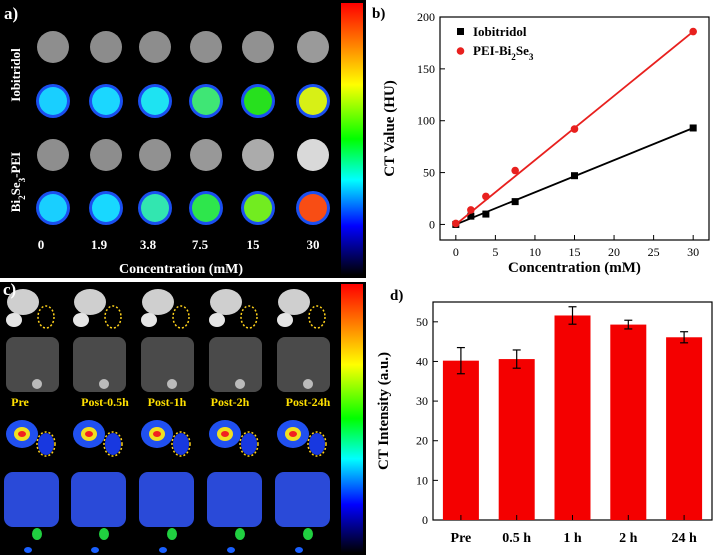 This screenshot has width=726, height=560. I want to click on chart-d-category-label-3: 2 h, so click(628, 538).